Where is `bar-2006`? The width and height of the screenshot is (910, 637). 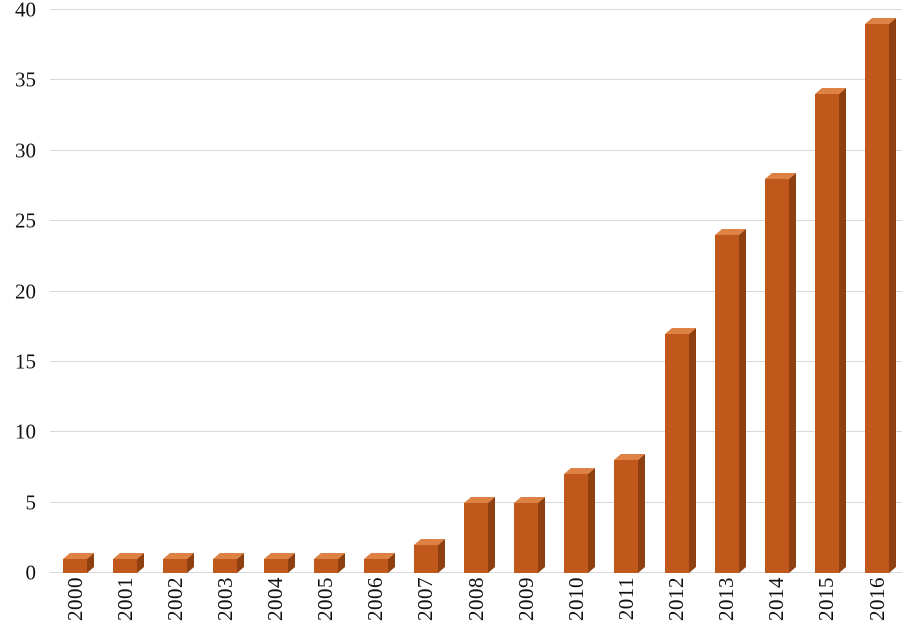 bar-2006 is located at coordinates (379, 562).